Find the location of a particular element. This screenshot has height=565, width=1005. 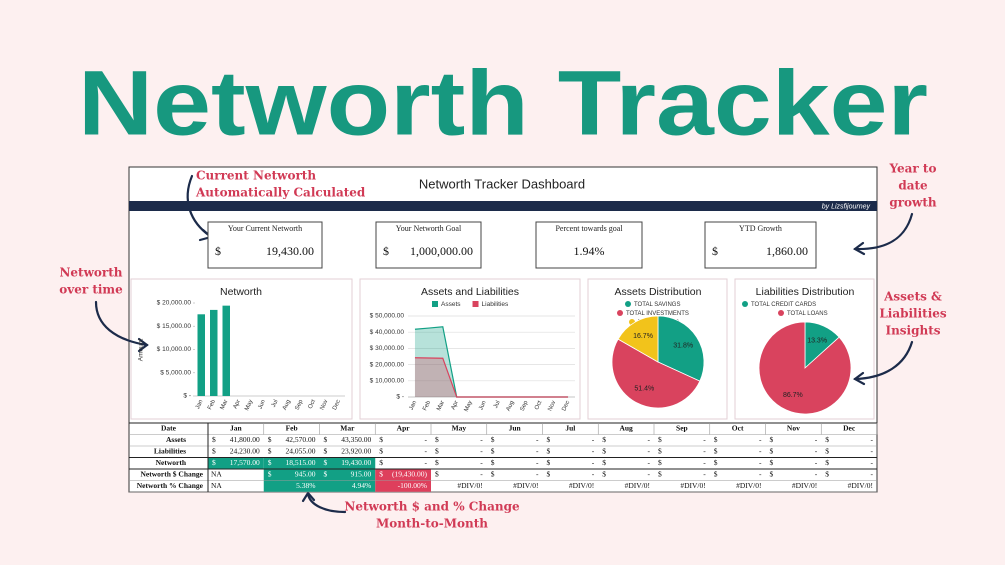

row-label: Networth is located at coordinates (171, 462).